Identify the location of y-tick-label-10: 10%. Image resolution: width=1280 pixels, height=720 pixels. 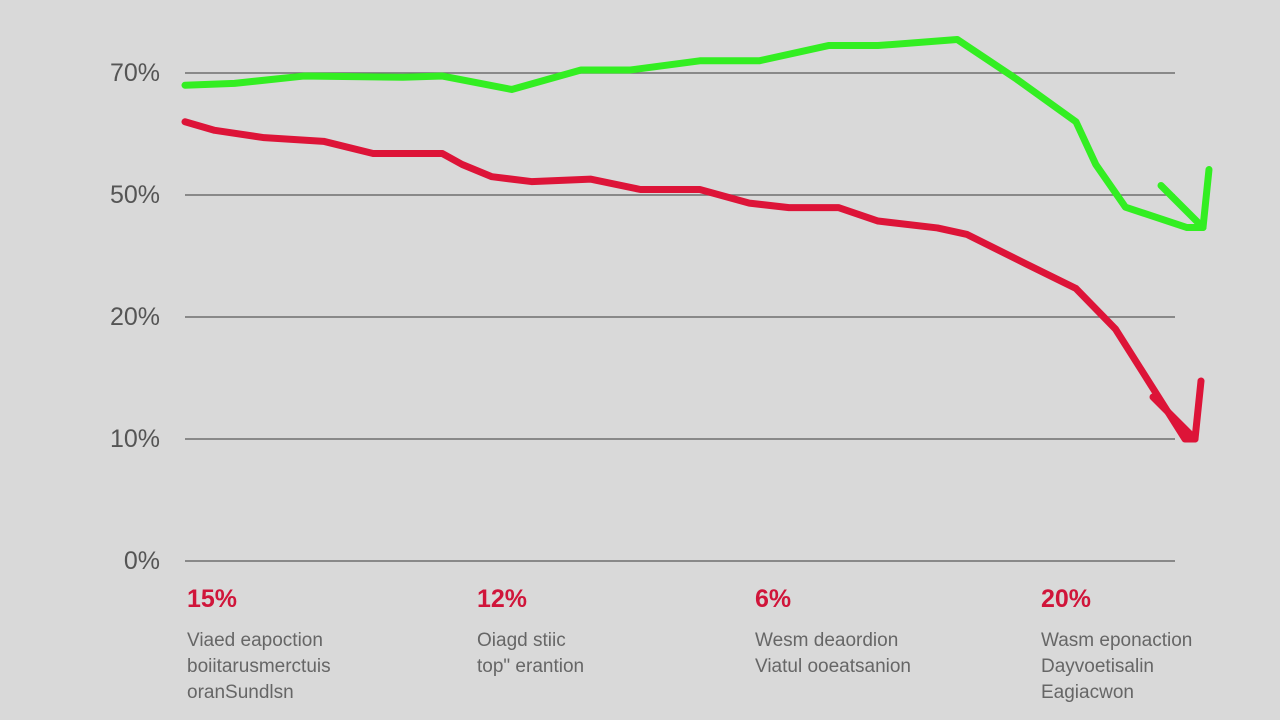
(135, 439).